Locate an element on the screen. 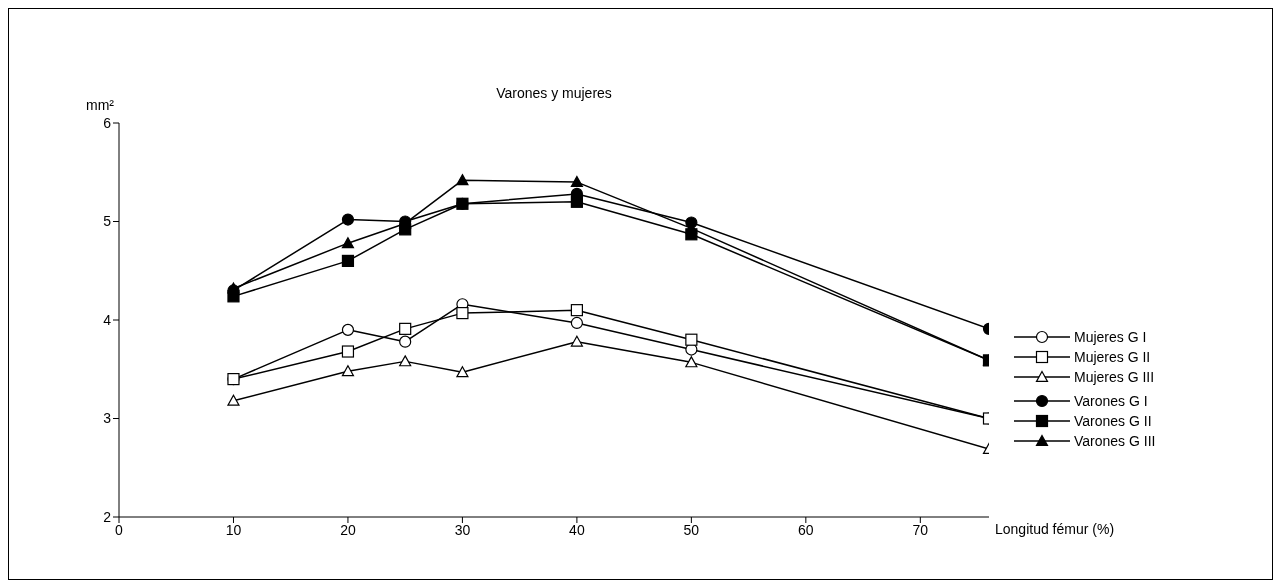 This screenshot has width=1279, height=586. x-tick-label: 40 is located at coordinates (577, 529).